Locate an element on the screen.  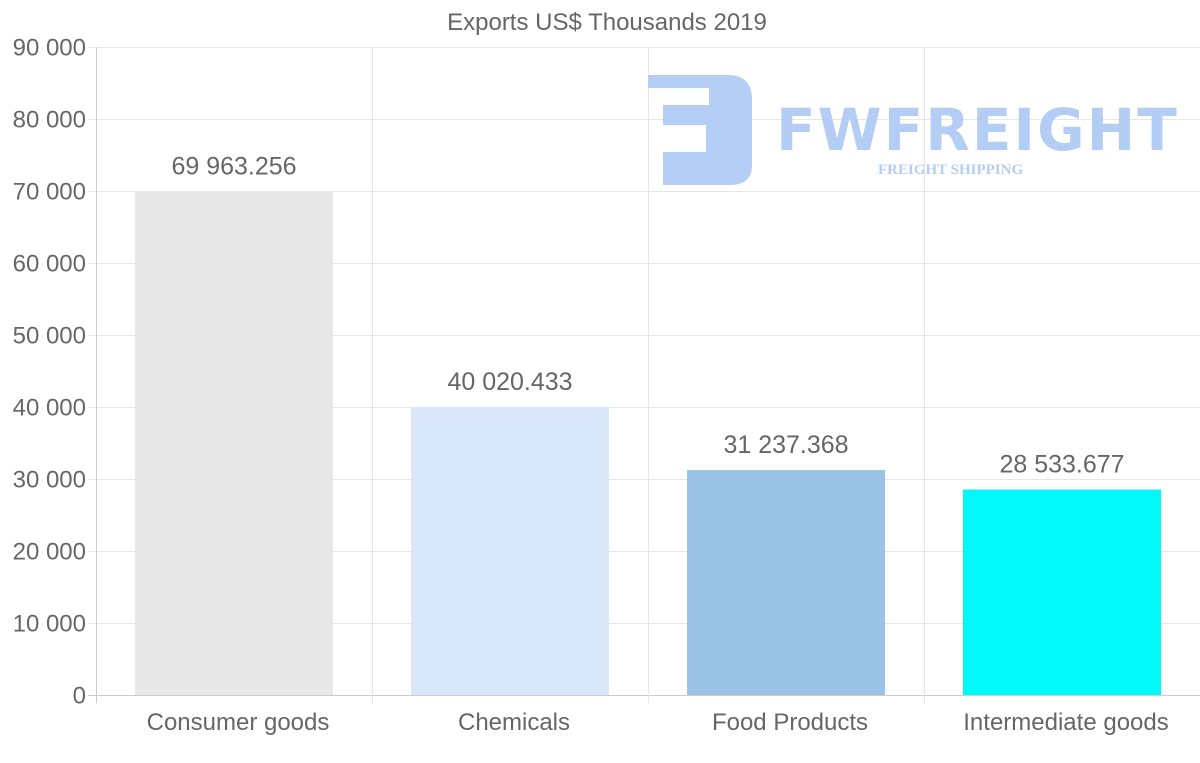
data-label: 28 533.677 is located at coordinates (1061, 465).